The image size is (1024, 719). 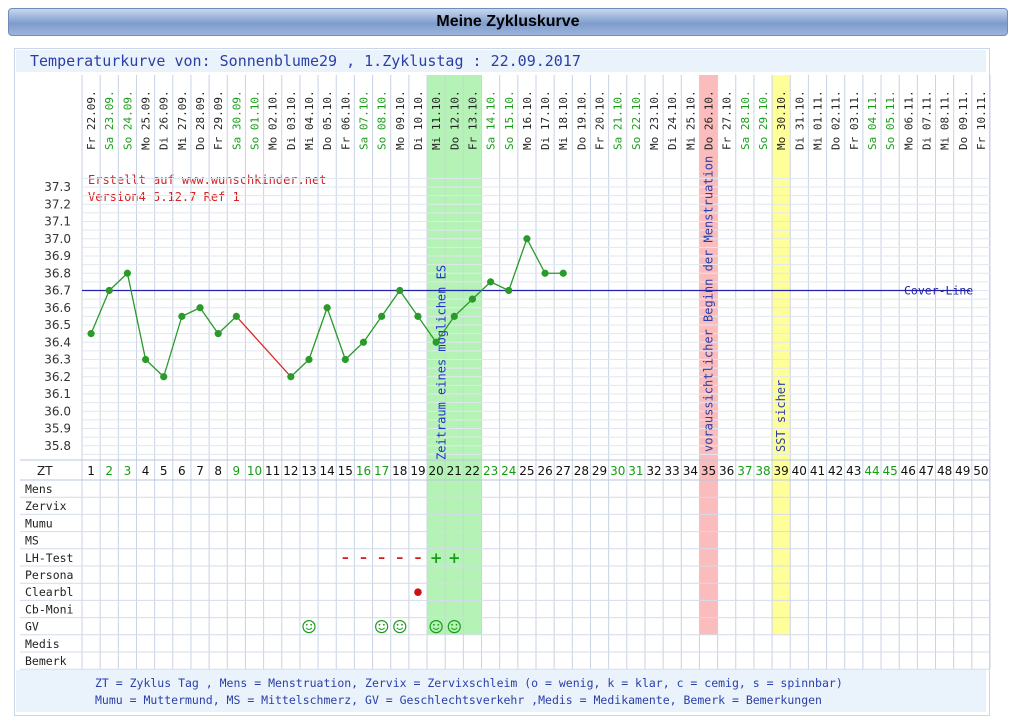 I want to click on date-label: Di 26.09., so click(x=164, y=120).